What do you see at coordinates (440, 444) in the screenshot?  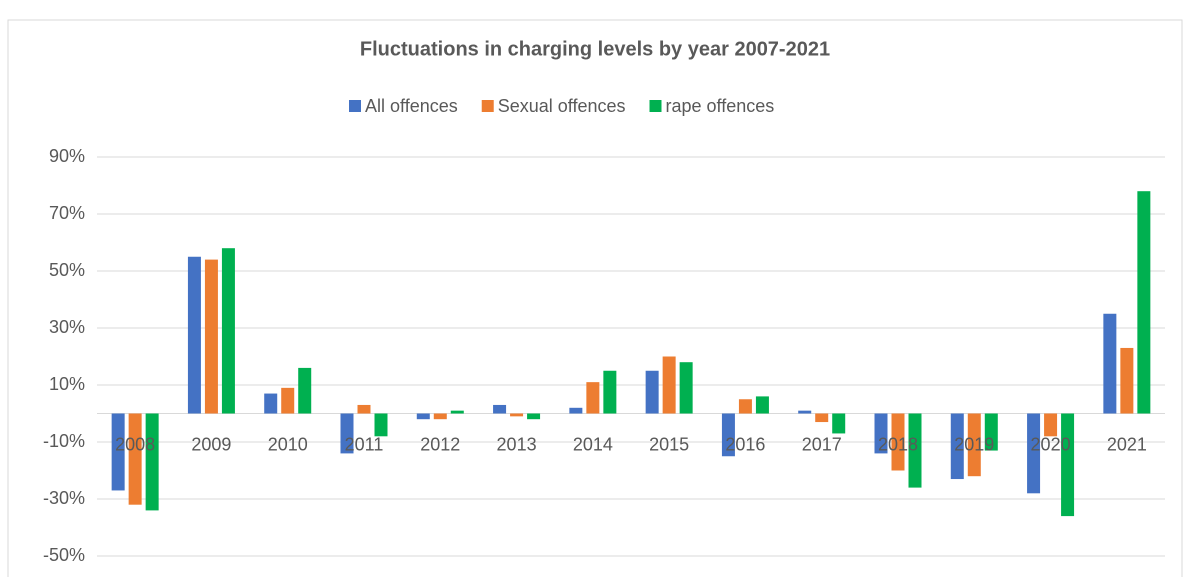 I see `x-tick-label: 2012` at bounding box center [440, 444].